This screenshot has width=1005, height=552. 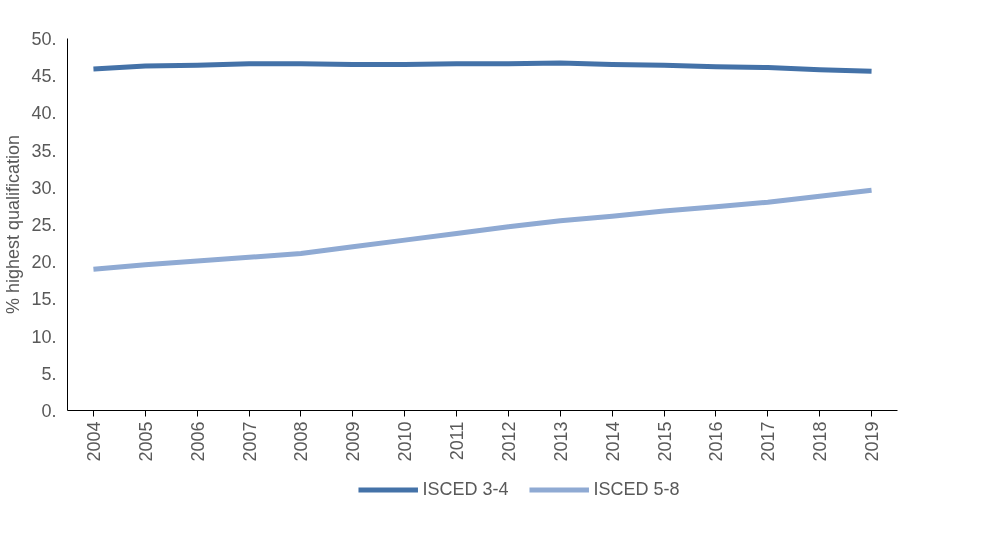 I want to click on x-tick-label: 2005, so click(x=145, y=441).